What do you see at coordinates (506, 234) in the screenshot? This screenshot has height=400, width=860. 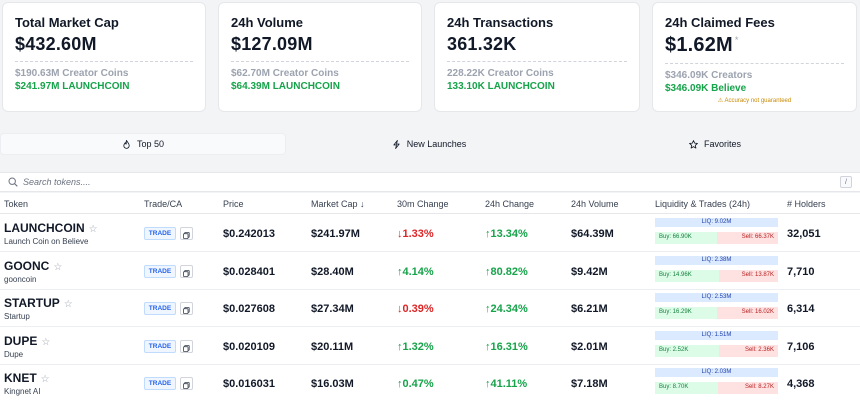 I see `change-24h: ↑13.34%` at bounding box center [506, 234].